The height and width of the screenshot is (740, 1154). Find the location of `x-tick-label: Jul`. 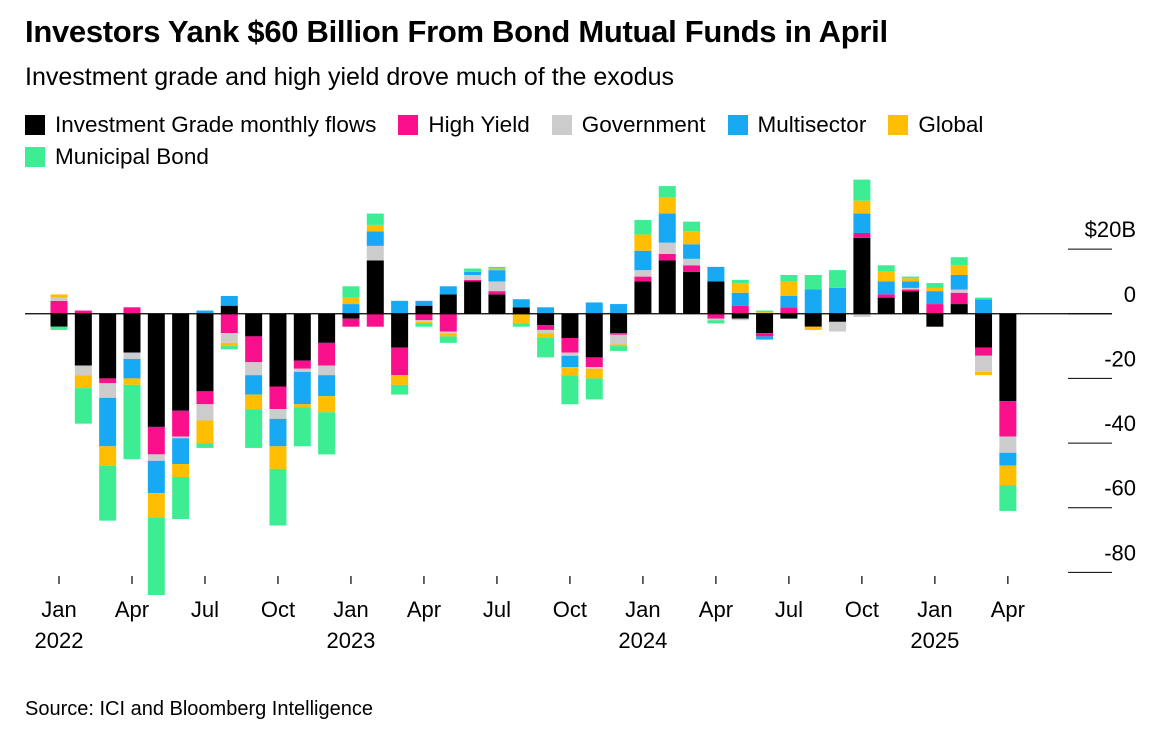

x-tick-label: Jul is located at coordinates (496, 609).